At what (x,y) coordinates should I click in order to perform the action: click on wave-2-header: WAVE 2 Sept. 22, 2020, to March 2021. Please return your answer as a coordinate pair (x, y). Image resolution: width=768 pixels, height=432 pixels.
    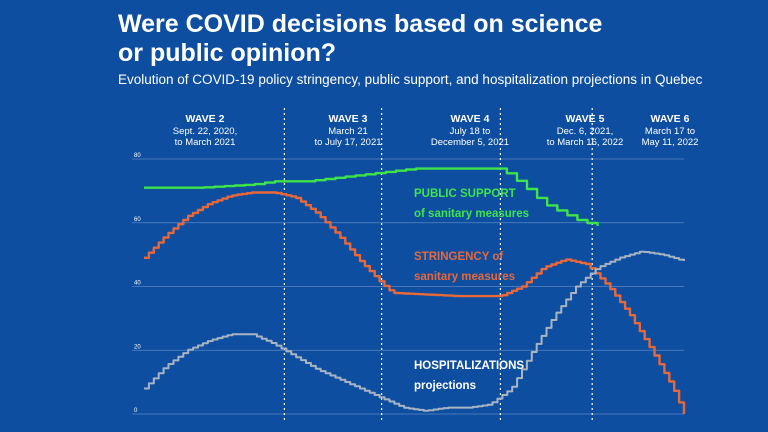
    Looking at the image, I should click on (205, 130).